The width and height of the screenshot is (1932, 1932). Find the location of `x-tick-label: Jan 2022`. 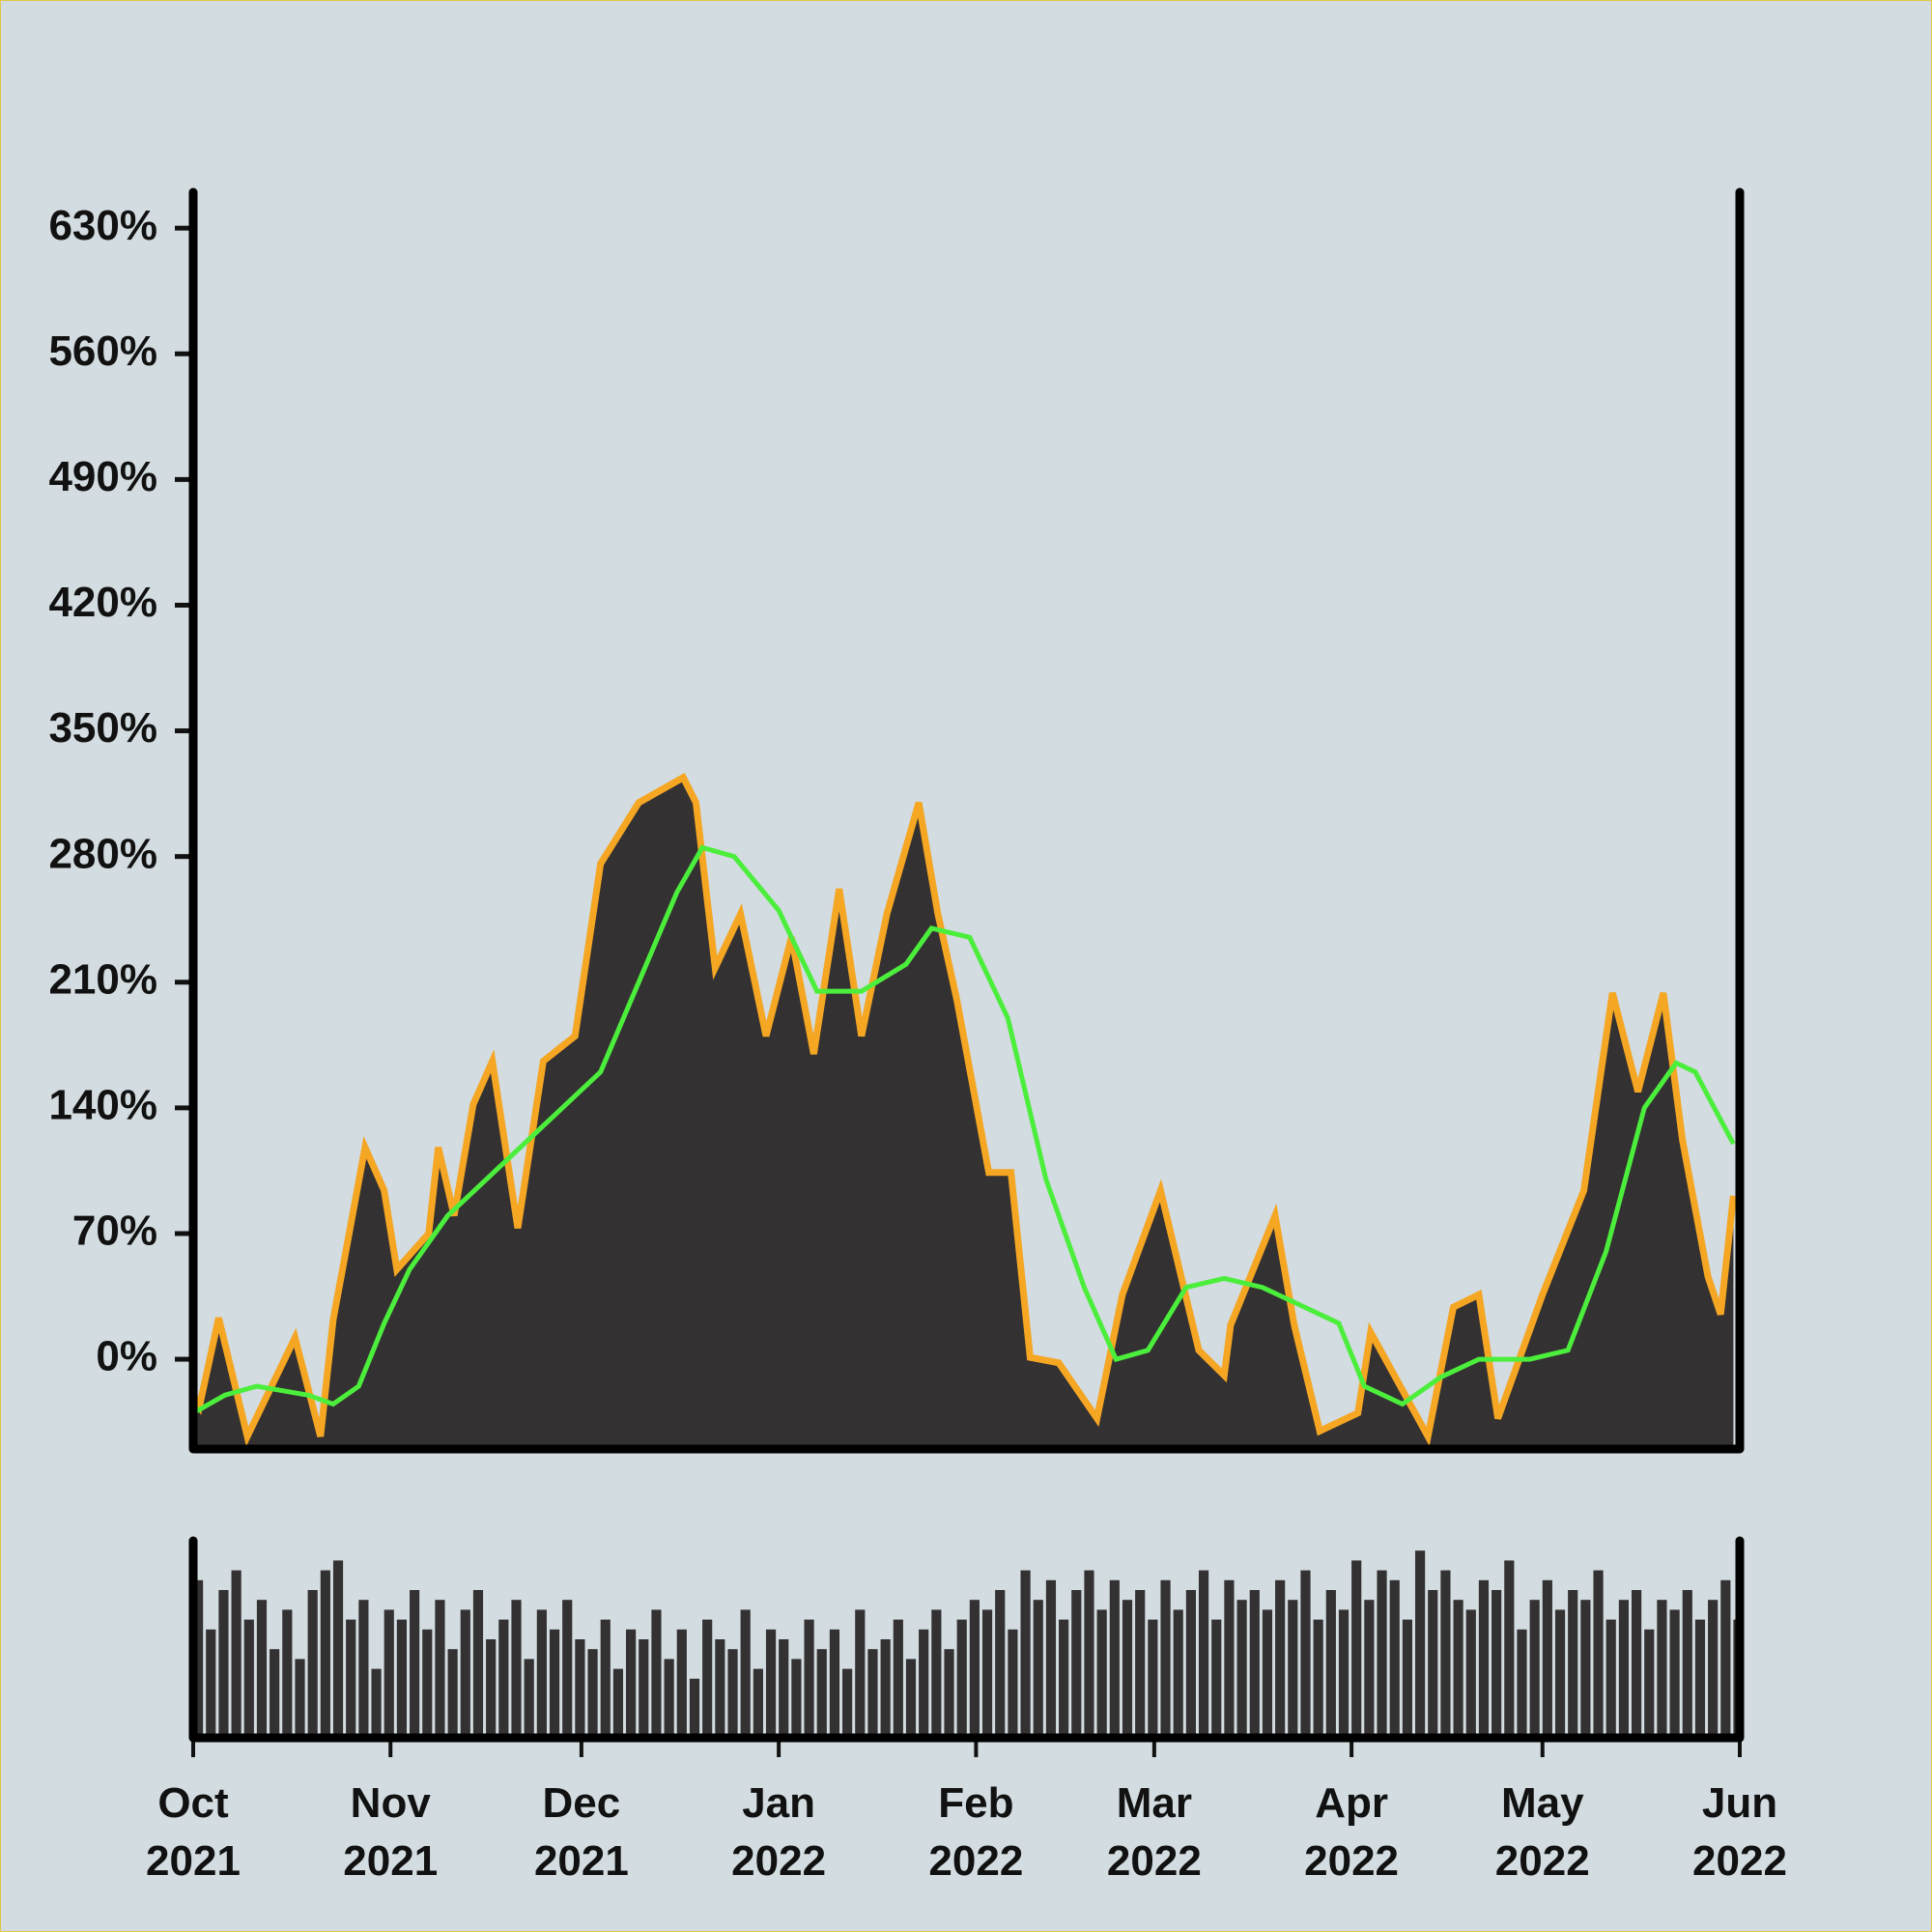

x-tick-label: Jan 2022 is located at coordinates (779, 1832).